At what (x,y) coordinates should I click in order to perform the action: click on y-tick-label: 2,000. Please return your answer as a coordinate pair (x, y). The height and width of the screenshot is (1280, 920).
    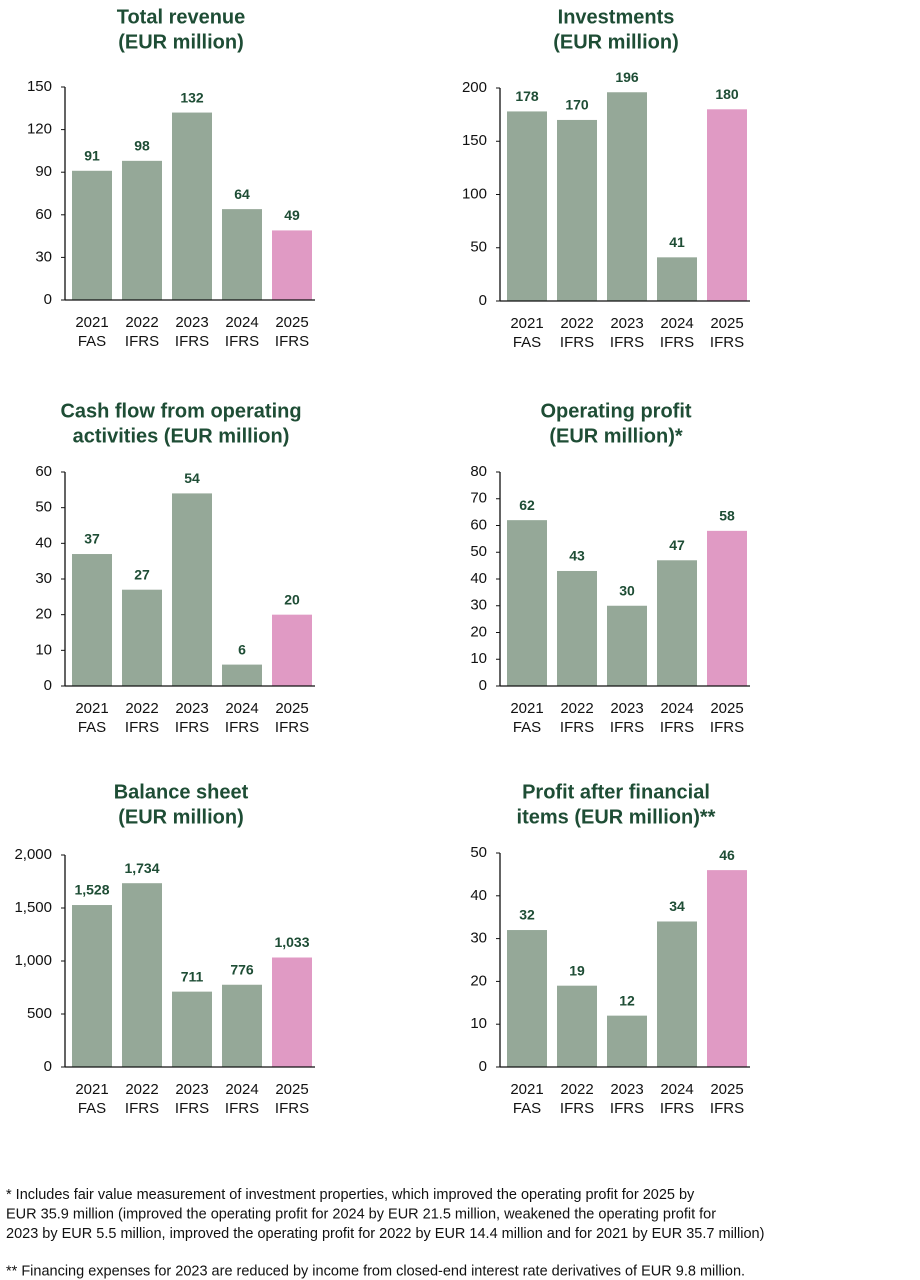
    Looking at the image, I should click on (33, 854).